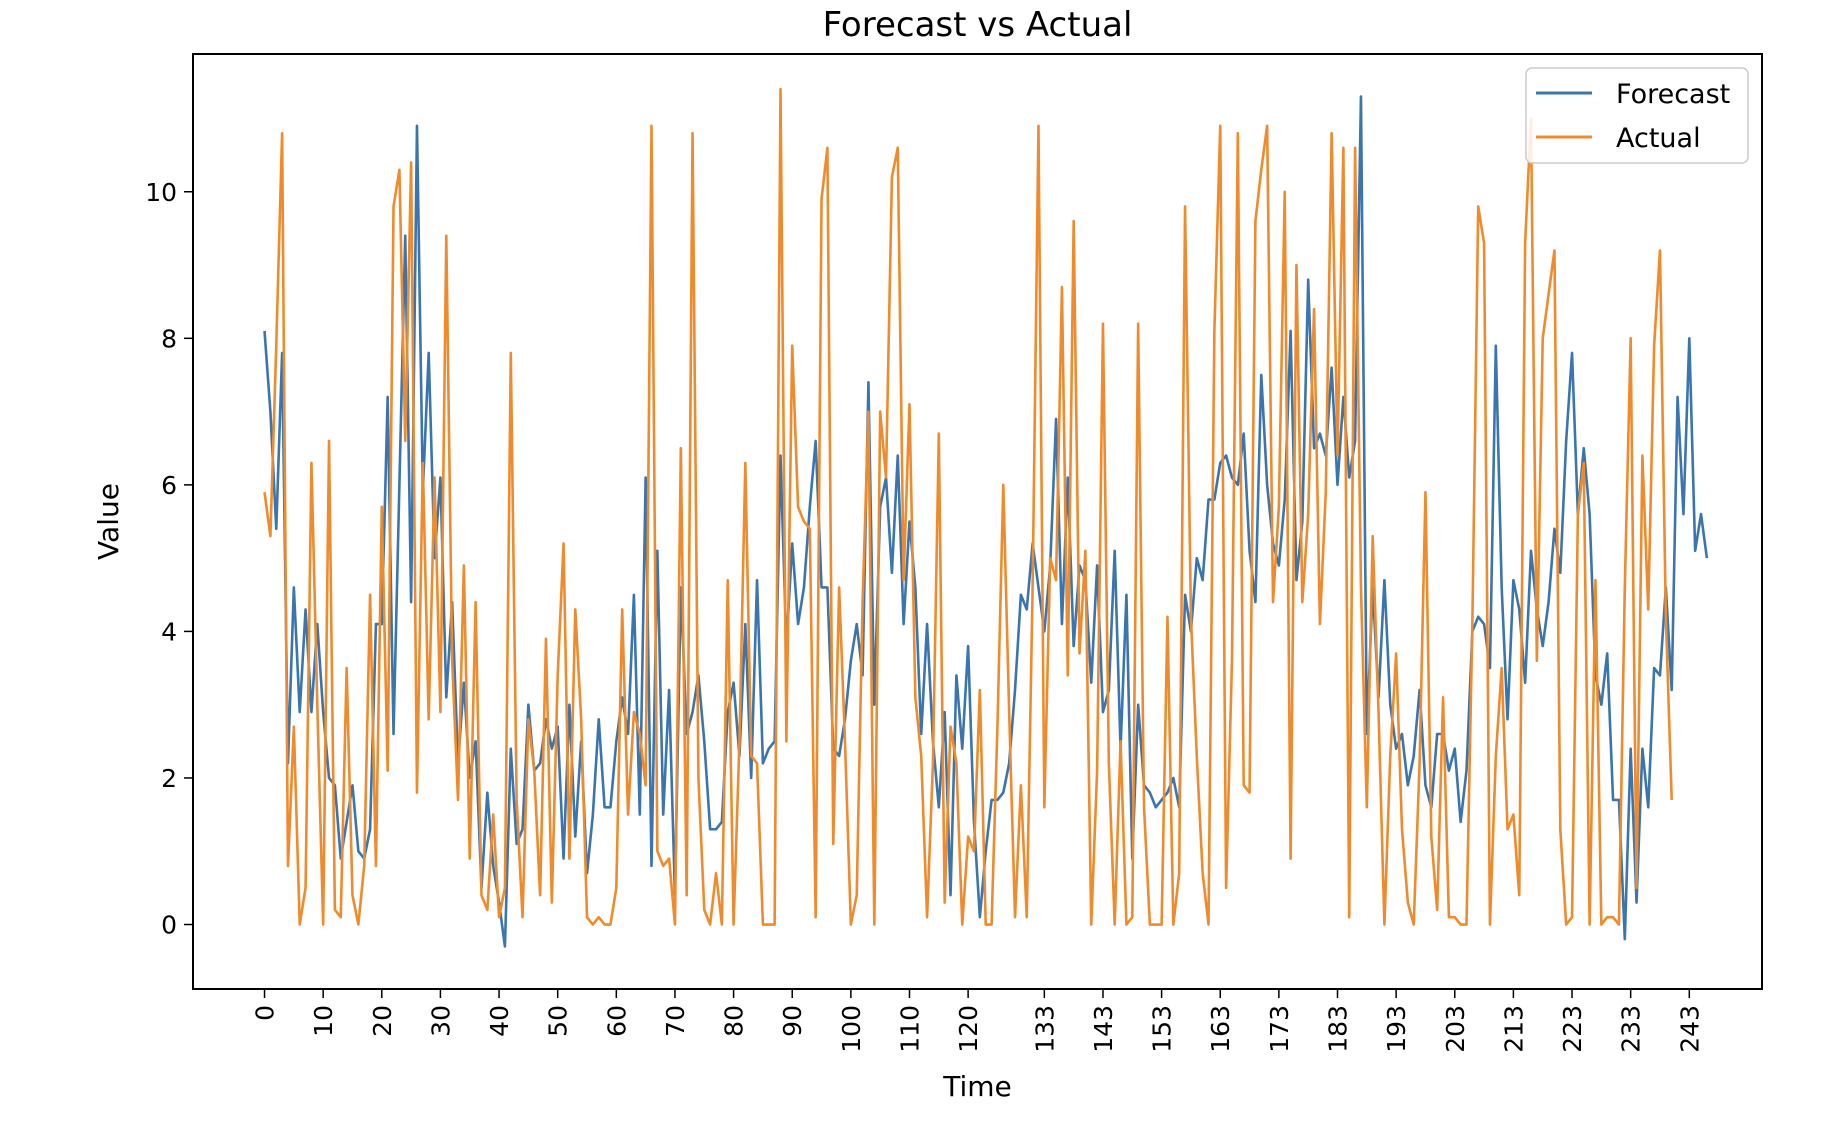 Image resolution: width=1848 pixels, height=1124 pixels. I want to click on x-tick-label: 163, so click(1220, 1029).